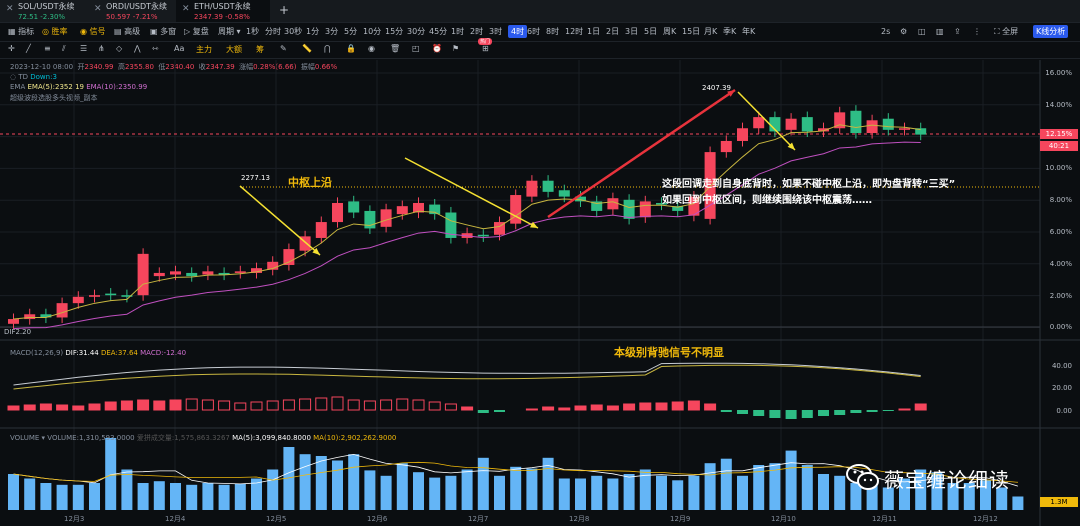 Image resolution: width=1080 pixels, height=526 pixels. Describe the element at coordinates (809, 184) in the screenshot. I see `note-line-1: 这段回调走到自身底背时，如果不碰中枢上沿，即为盘背转“三买”` at that location.